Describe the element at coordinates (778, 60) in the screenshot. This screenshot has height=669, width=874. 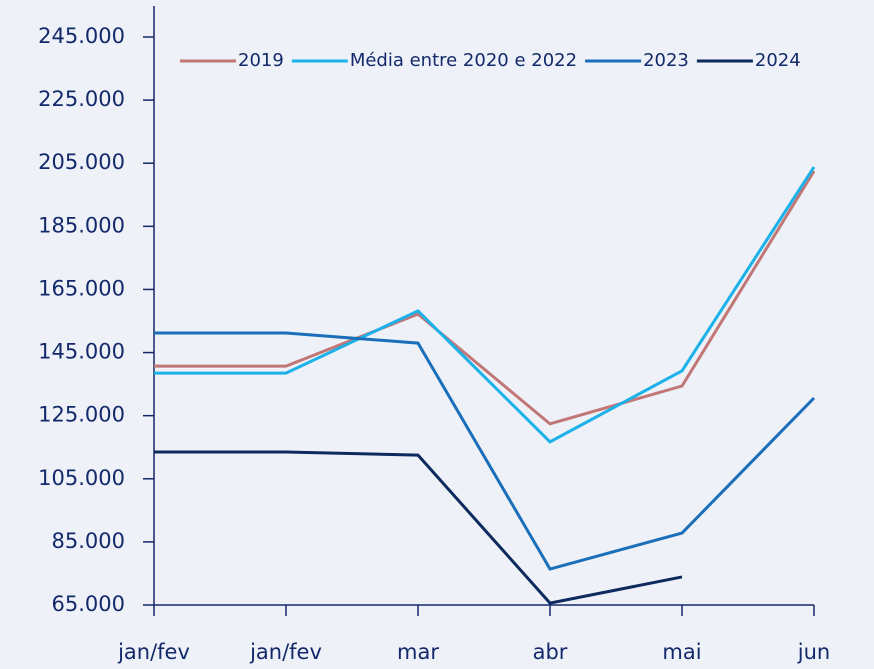
I see `legend-label: 2024` at that location.